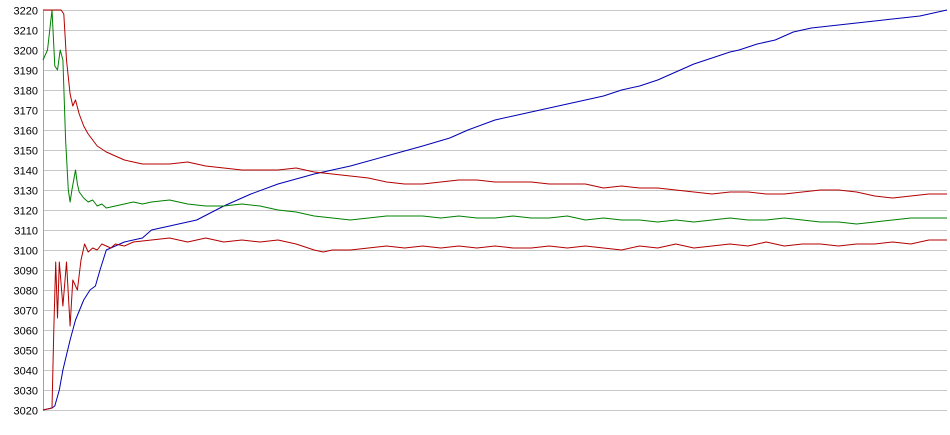  Describe the element at coordinates (26, 372) in the screenshot. I see `y-tick-label: 3040` at that location.